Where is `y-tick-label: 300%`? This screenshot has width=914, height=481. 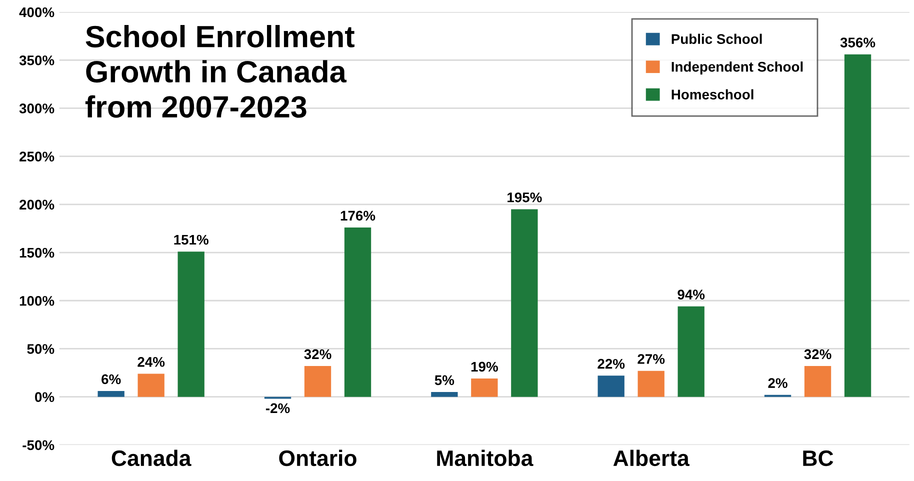 y-tick-label: 300% is located at coordinates (36, 109).